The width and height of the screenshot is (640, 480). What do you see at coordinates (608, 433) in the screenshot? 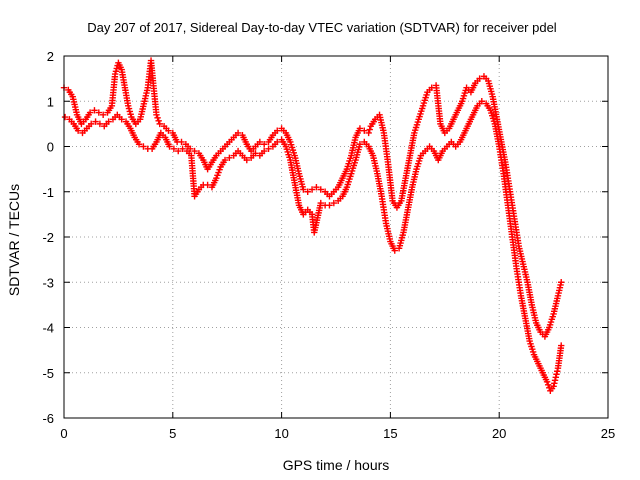
I see `x-tick-label: 25` at bounding box center [608, 433].